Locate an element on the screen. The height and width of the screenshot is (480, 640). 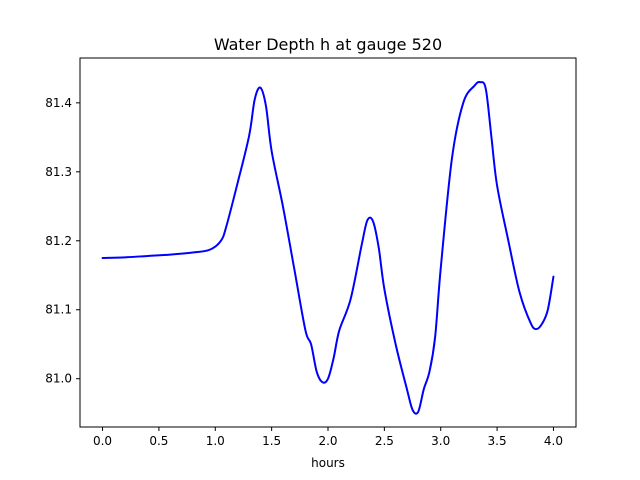
x-axis-label: hours is located at coordinates (328, 463).